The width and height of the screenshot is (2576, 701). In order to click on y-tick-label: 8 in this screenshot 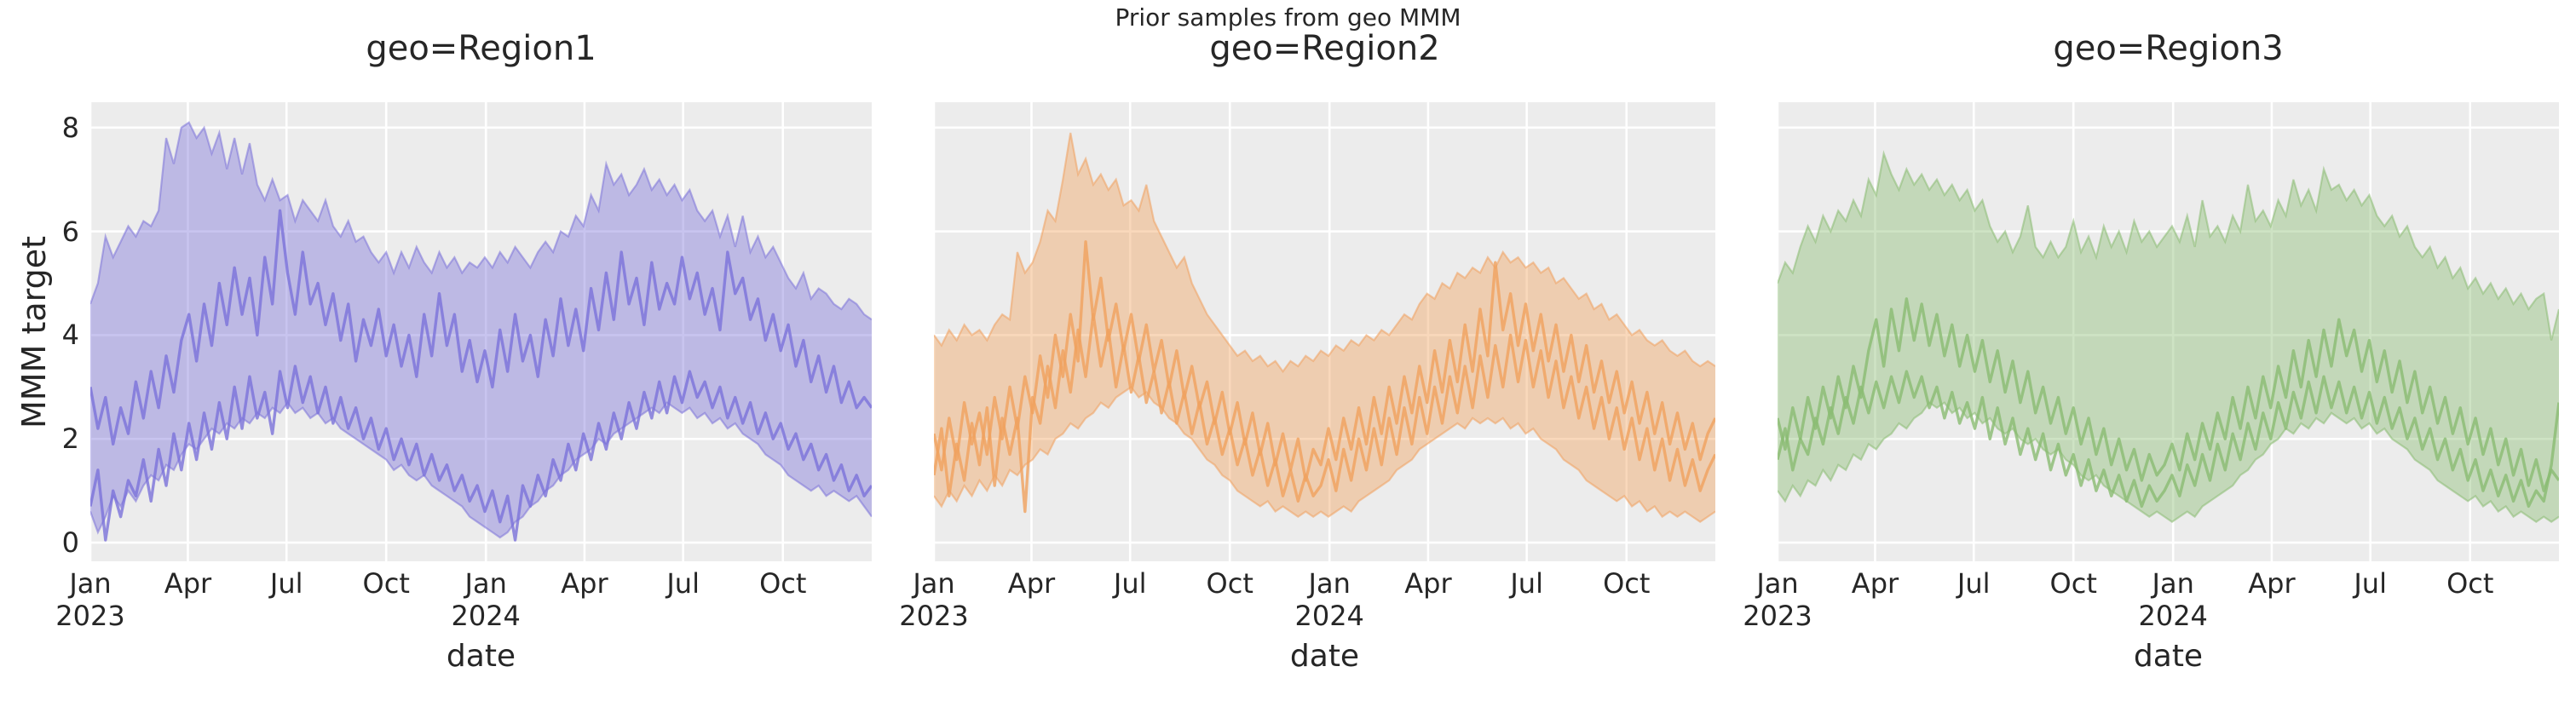, I will do `click(70, 127)`.